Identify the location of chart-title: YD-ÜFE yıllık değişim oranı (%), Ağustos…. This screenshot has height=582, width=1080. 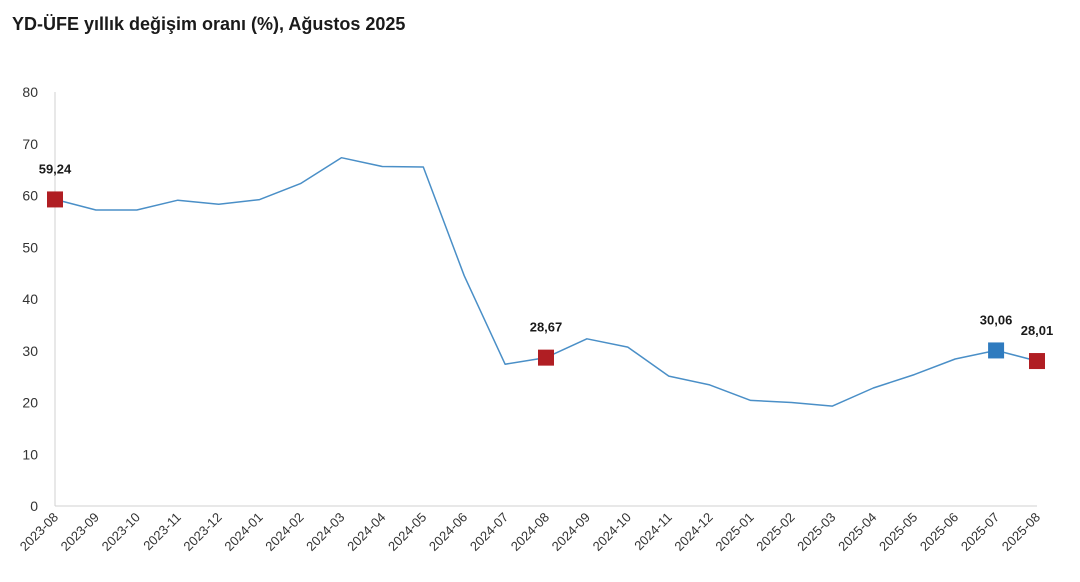
(209, 24).